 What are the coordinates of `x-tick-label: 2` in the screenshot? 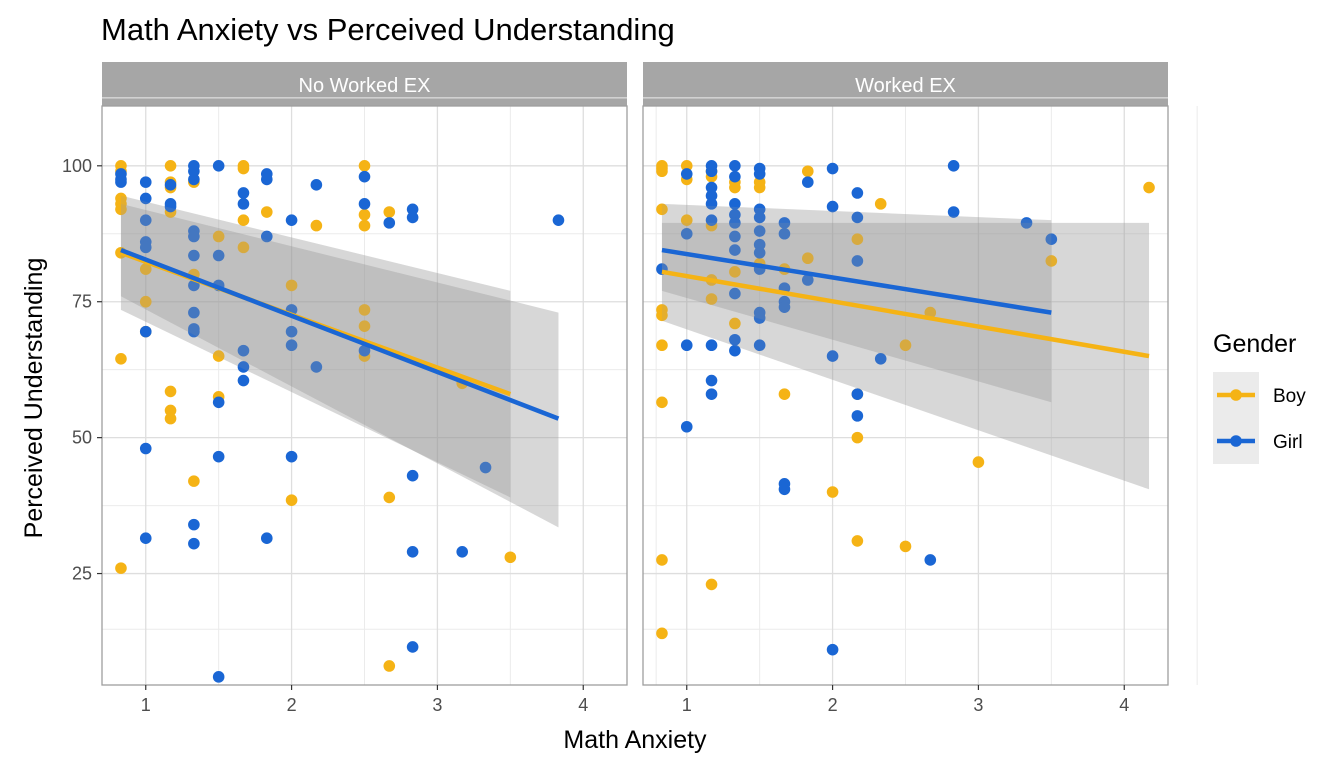 It's located at (833, 705).